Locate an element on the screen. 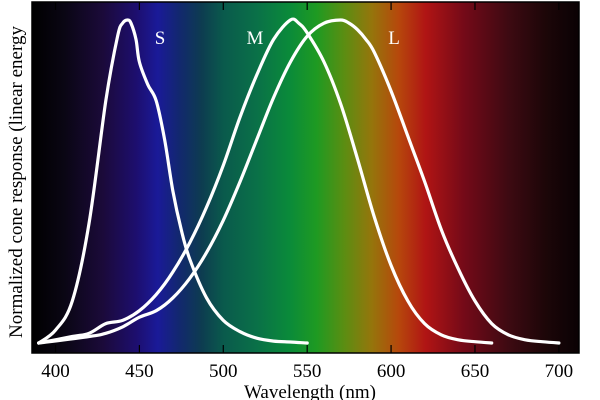 The height and width of the screenshot is (400, 600). x-tick-label-400: 400 is located at coordinates (55, 371).